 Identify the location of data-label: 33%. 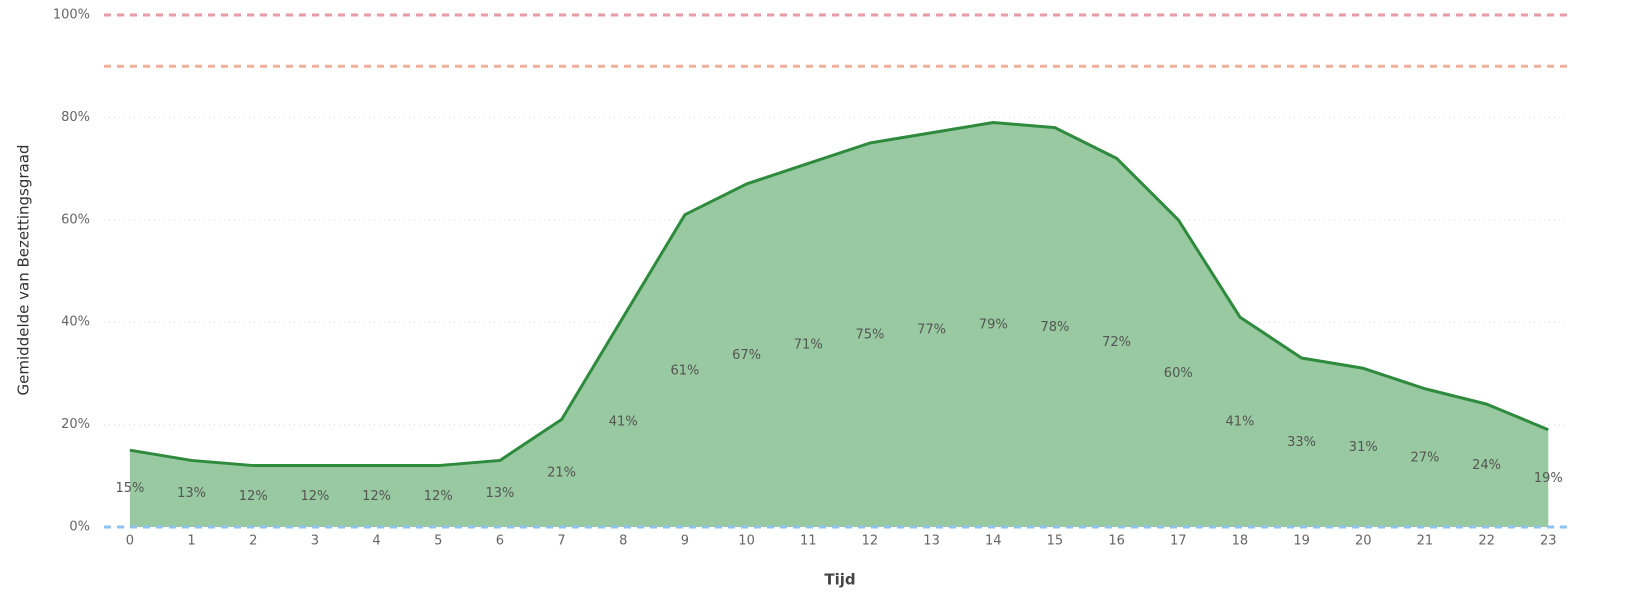
(1301, 442).